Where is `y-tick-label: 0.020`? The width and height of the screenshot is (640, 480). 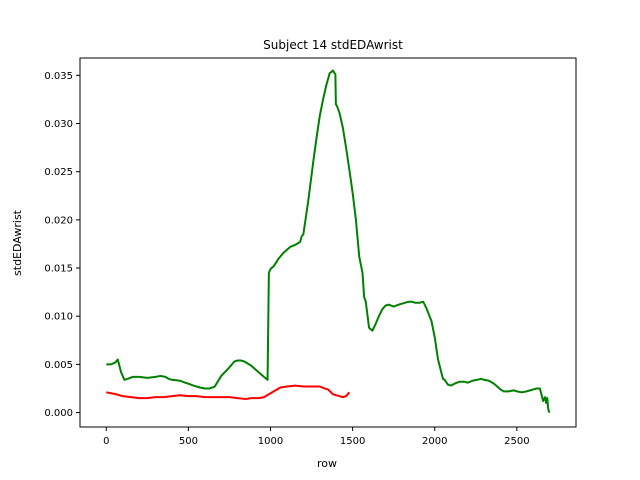 y-tick-label: 0.020 is located at coordinates (58, 220).